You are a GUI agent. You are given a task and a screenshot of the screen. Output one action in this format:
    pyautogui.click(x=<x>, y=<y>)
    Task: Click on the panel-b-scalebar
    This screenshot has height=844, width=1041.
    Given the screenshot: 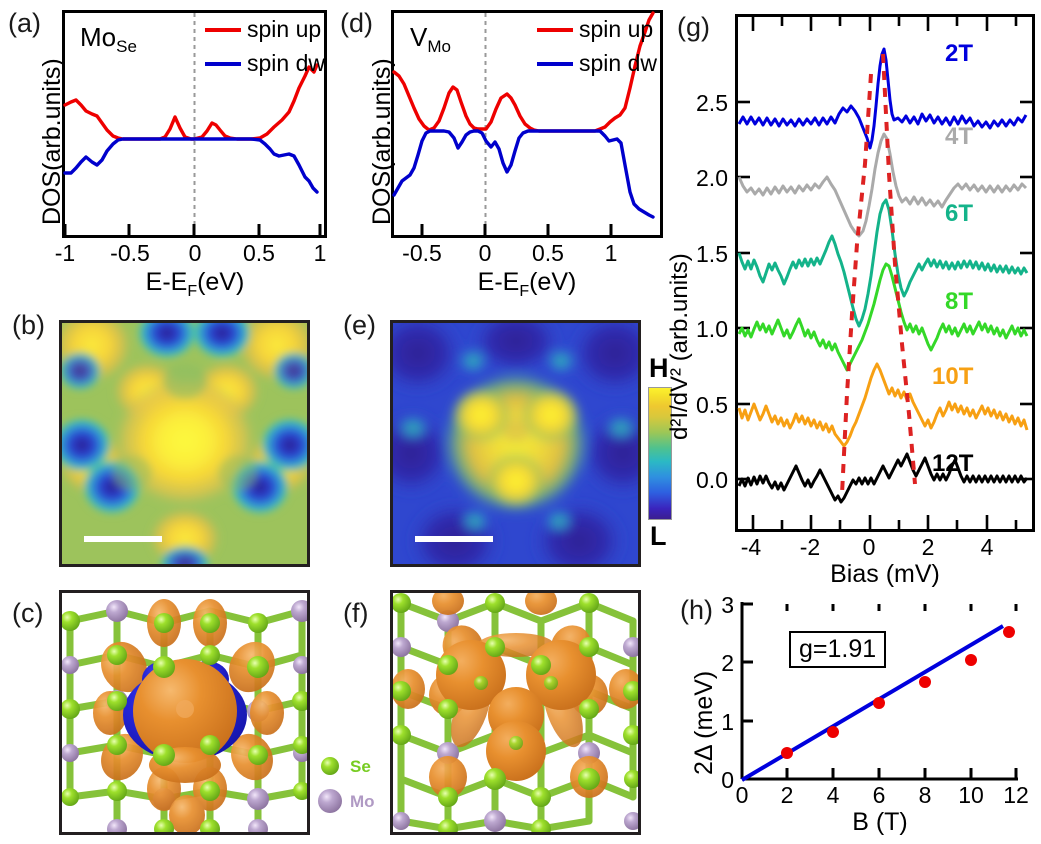 What is the action you would take?
    pyautogui.click(x=123, y=539)
    